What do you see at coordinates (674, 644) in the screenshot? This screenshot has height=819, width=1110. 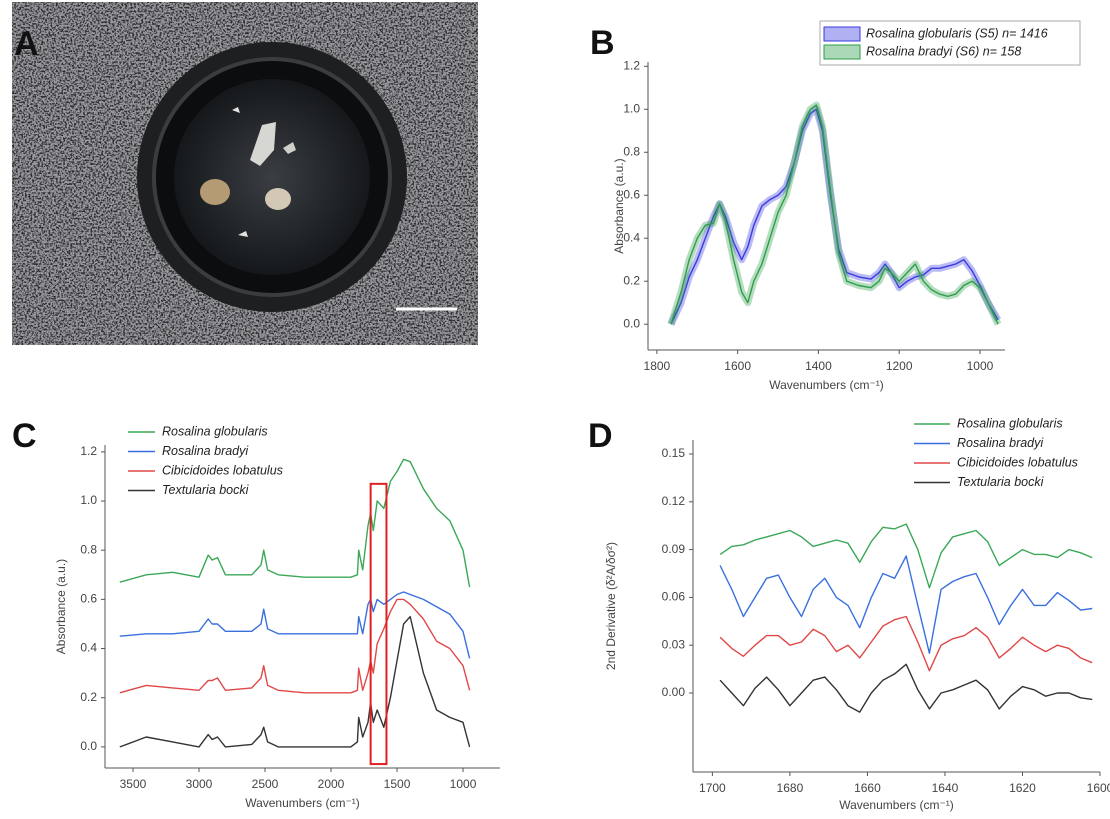 I see `y-tick-label: 0.03` at bounding box center [674, 644].